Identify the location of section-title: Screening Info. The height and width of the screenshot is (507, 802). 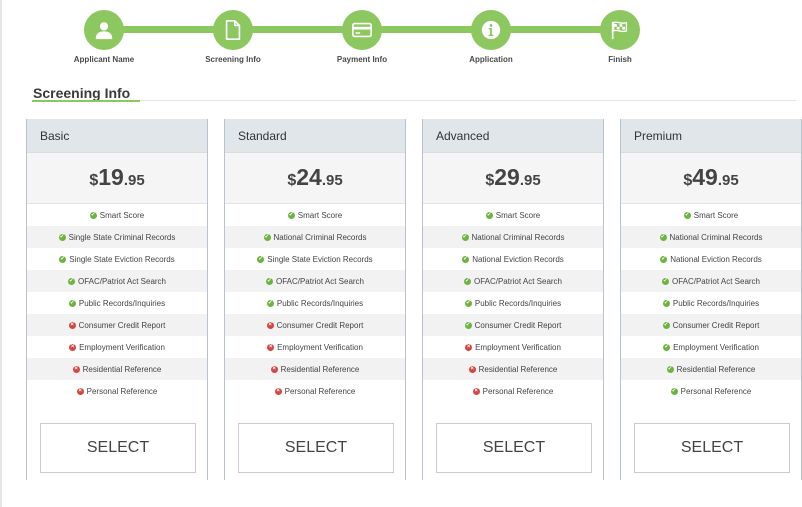
(82, 93).